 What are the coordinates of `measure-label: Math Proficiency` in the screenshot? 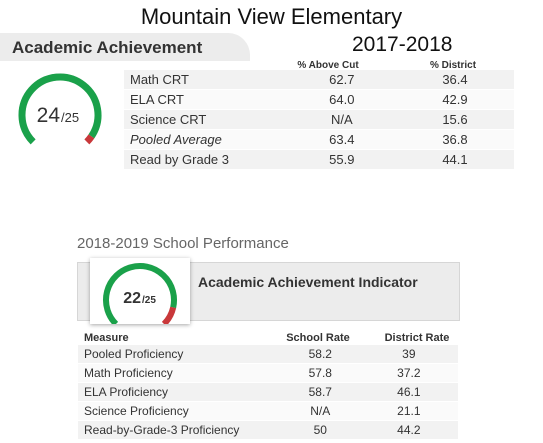 It's located at (179, 373).